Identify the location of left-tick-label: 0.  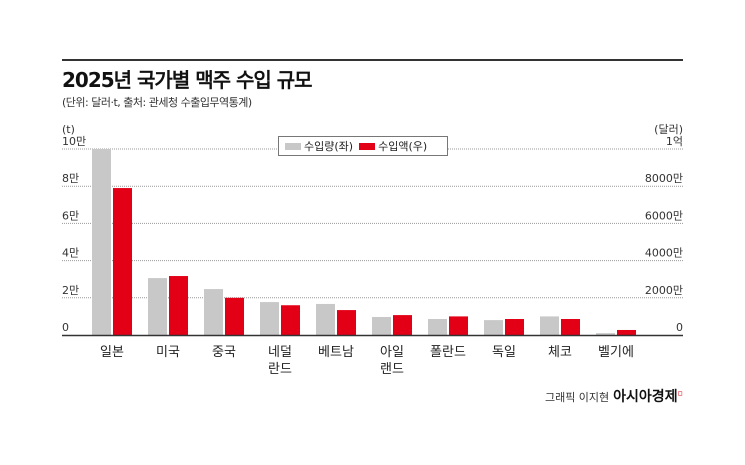
(65, 327).